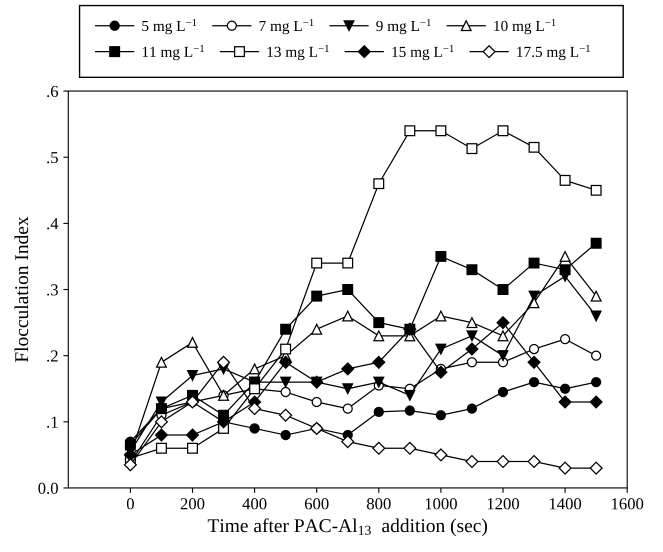  Describe the element at coordinates (348, 527) in the screenshot. I see `x-axis-title: Time after PAC-Al$_{13}$ addition (sec)` at that location.